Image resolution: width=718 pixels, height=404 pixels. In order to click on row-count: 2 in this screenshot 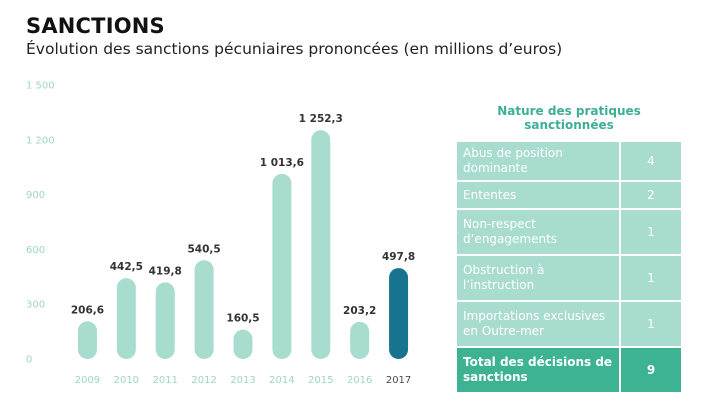, I will do `click(651, 195)`.